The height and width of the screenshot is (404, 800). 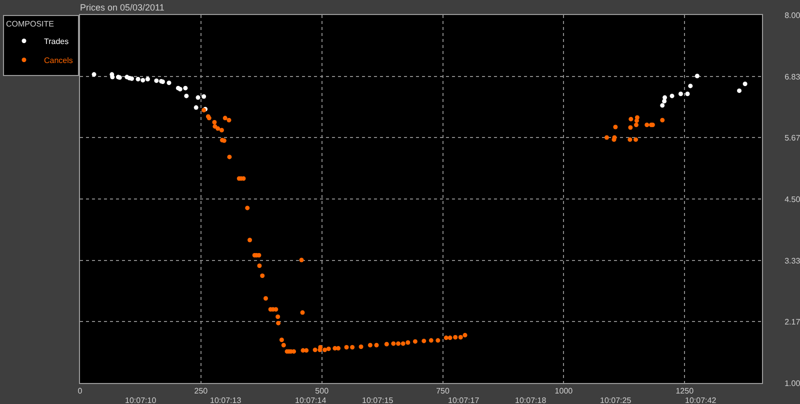 What do you see at coordinates (141, 400) in the screenshot?
I see `text: 10:07:10` at bounding box center [141, 400].